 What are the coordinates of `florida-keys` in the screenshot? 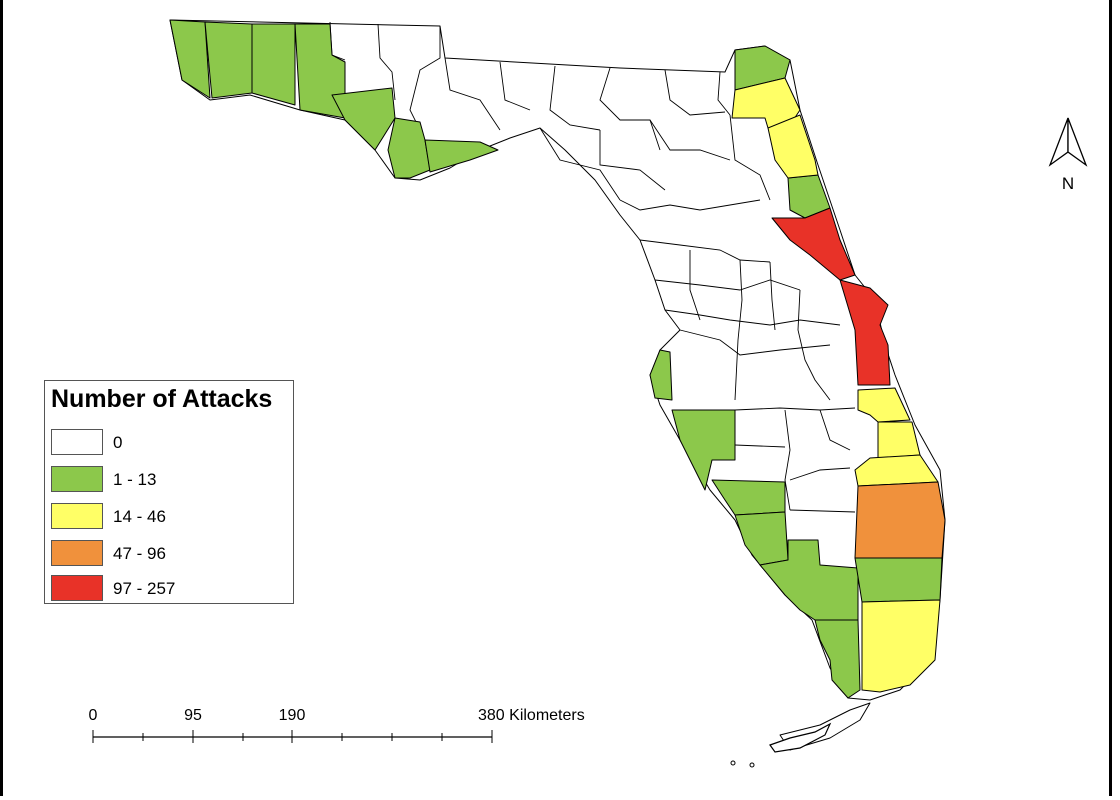 It's located at (781, 745).